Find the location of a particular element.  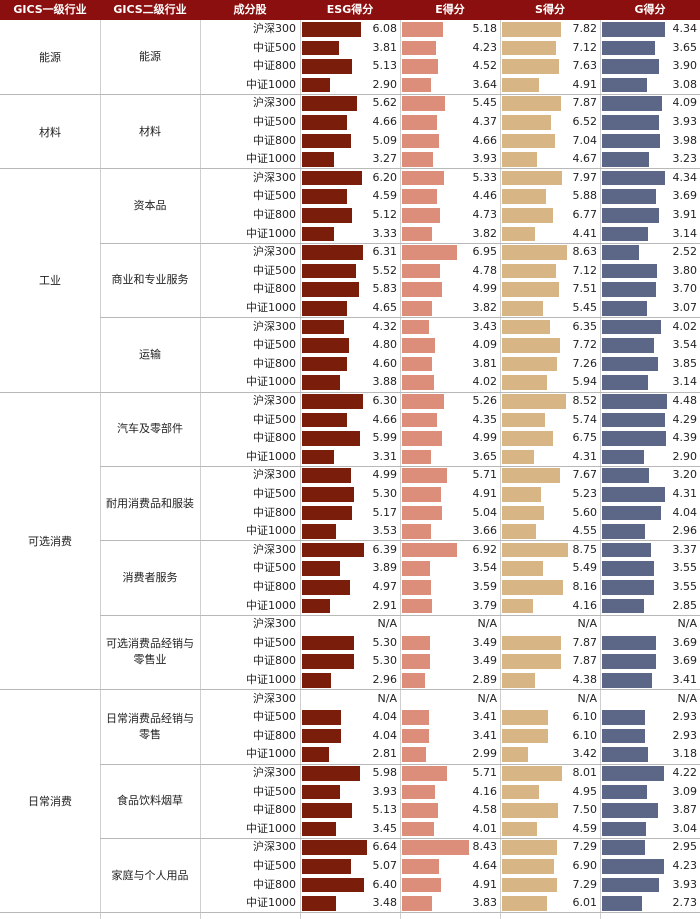

e-score-value: 6.92 is located at coordinates (485, 549).